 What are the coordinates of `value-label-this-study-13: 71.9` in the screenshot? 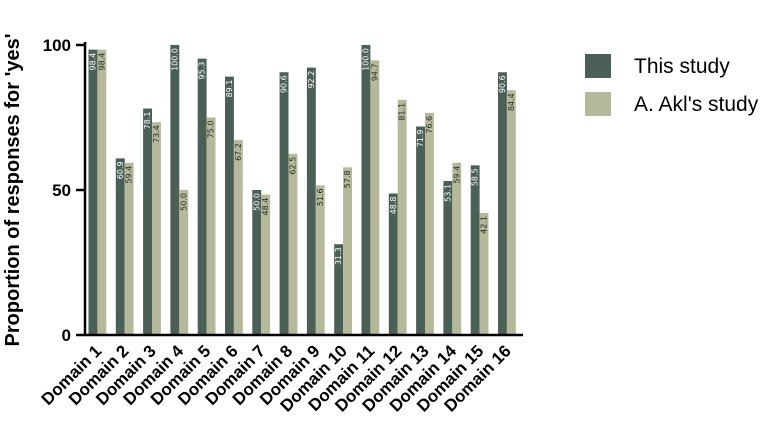 It's located at (420, 138).